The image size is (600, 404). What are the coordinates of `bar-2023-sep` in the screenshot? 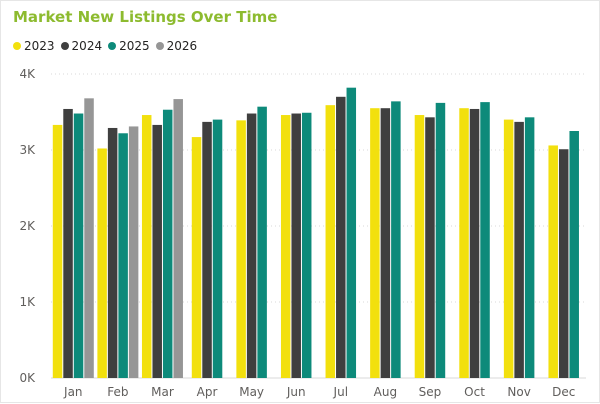 It's located at (419, 246).